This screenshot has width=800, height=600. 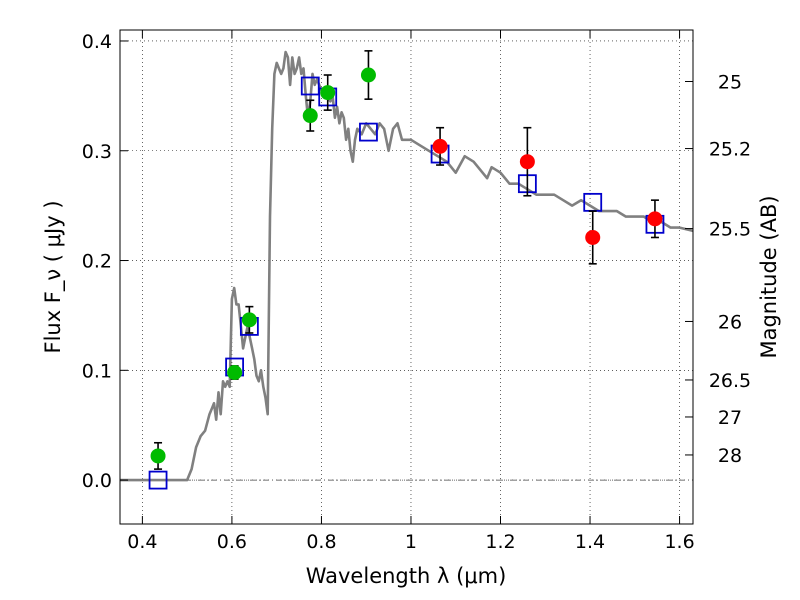 What do you see at coordinates (321, 542) in the screenshot?
I see `x-tick-label: 0.8` at bounding box center [321, 542].